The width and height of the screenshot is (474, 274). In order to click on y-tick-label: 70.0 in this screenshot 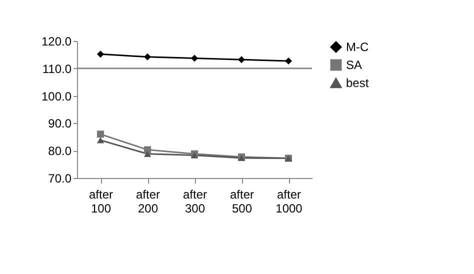, I will do `click(60, 179)`.